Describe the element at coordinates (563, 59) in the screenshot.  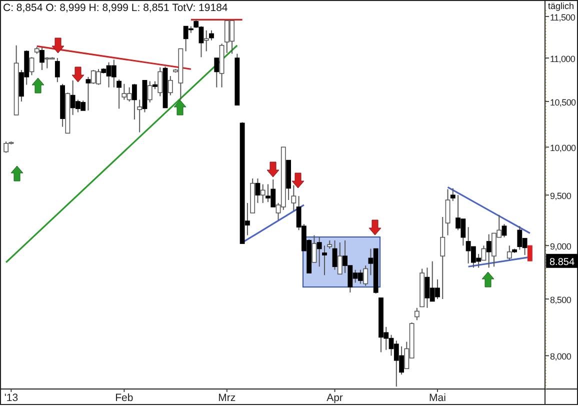
I see `y-tick-label: 11,000` at that location.